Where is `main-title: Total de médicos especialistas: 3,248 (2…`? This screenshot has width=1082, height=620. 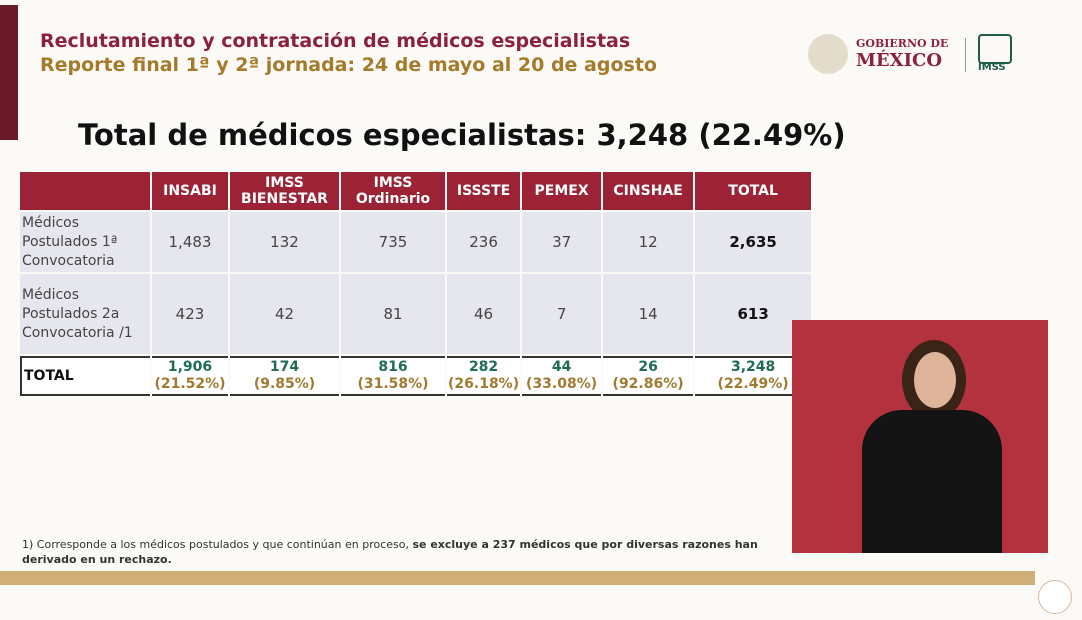 main-title: Total de médicos especialistas: 3,248 (2… is located at coordinates (462, 135).